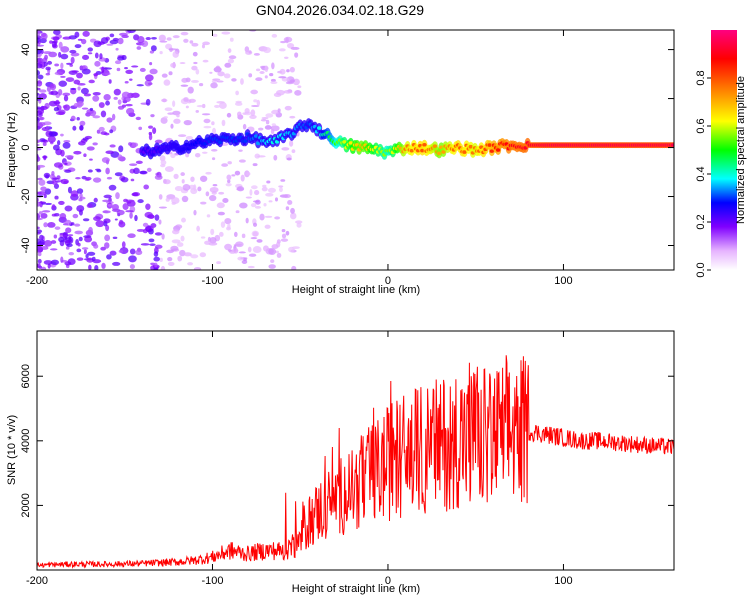 This screenshot has width=750, height=600. I want to click on colorbar-tick-label: 0.8, so click(701, 77).